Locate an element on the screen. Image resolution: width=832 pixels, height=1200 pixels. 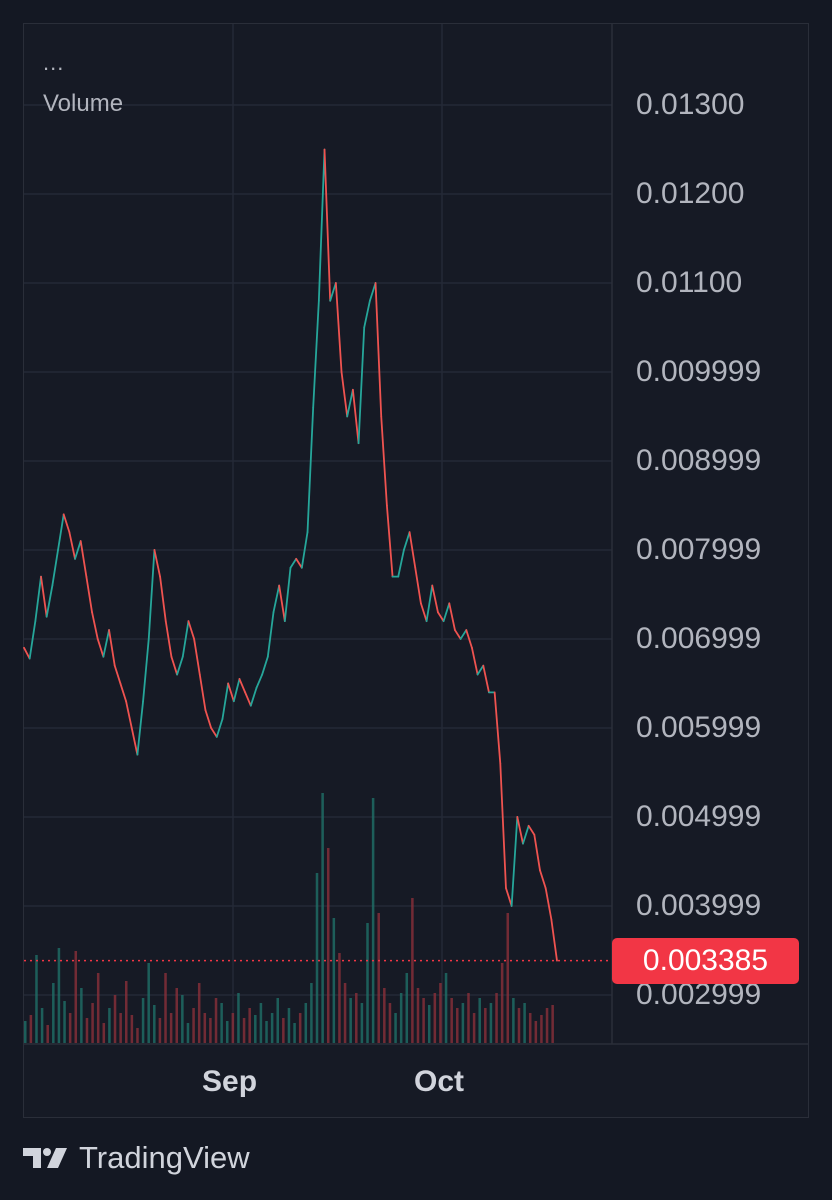
x-tick-label: Sep is located at coordinates (230, 1081).